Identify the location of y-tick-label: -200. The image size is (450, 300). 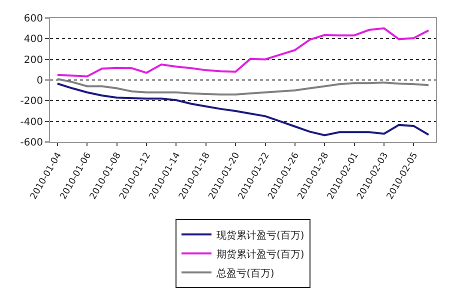
(31, 102).